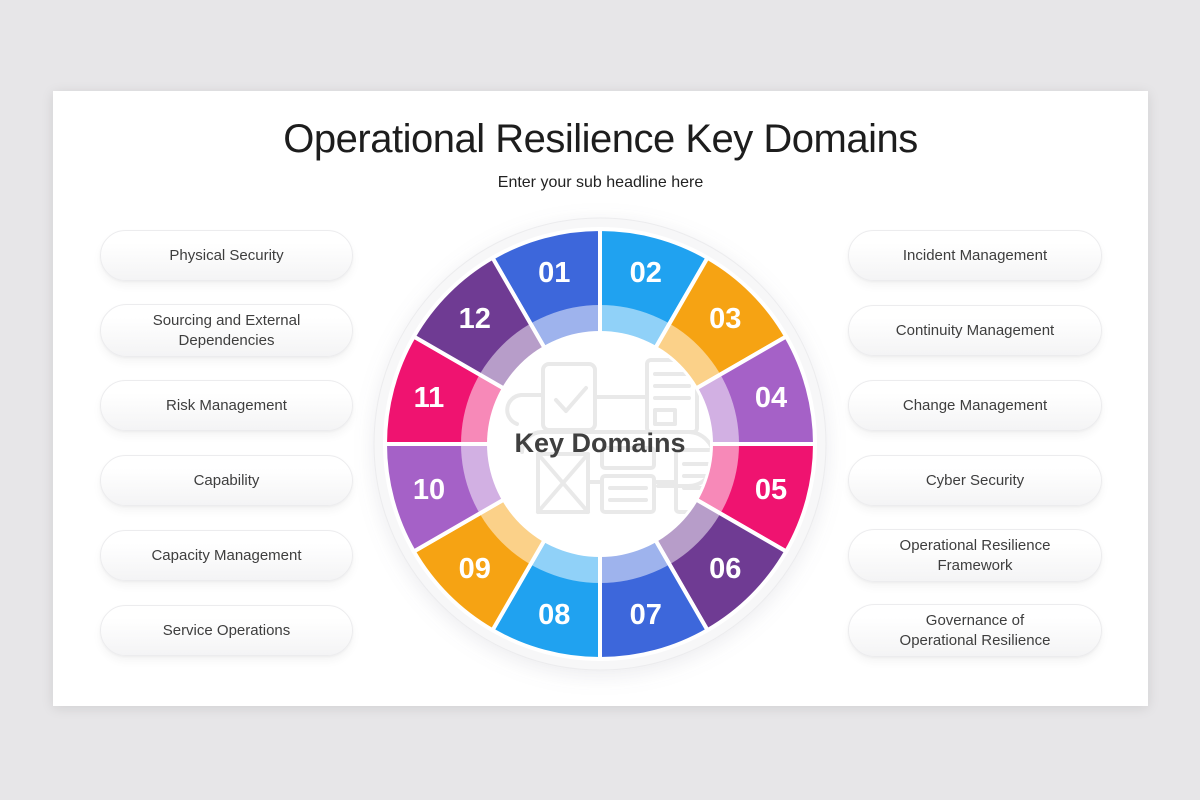  Describe the element at coordinates (725, 319) in the screenshot. I see `segment-number-03: 03` at that location.